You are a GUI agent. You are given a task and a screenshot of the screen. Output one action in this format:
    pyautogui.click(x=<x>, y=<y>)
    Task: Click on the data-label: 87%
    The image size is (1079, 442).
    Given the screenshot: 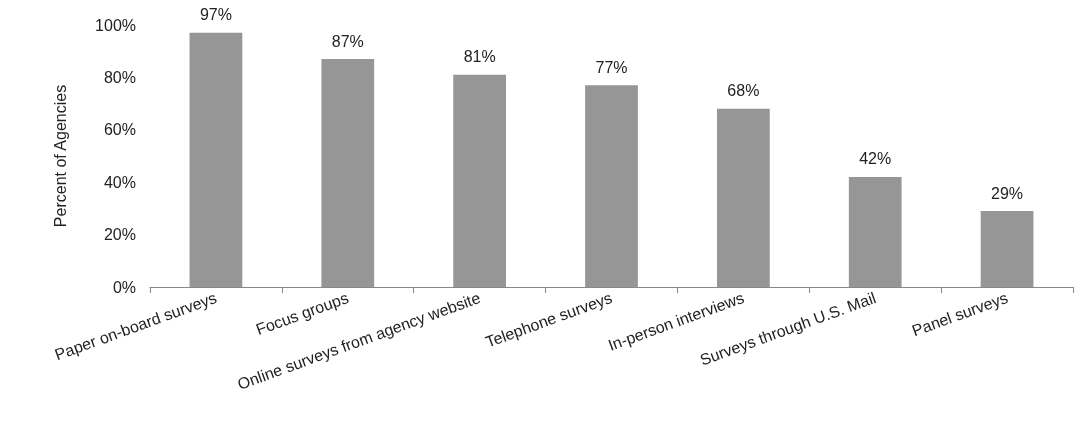 What is the action you would take?
    pyautogui.click(x=347, y=41)
    